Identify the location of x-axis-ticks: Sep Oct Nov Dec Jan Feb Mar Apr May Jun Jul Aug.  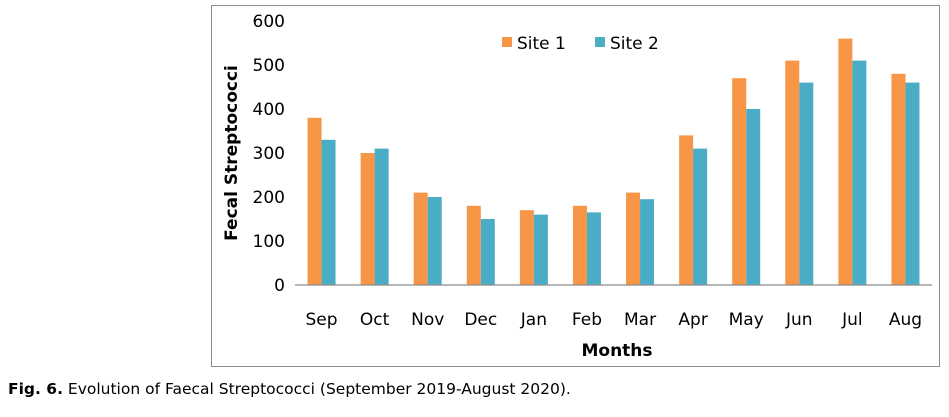
(614, 320).